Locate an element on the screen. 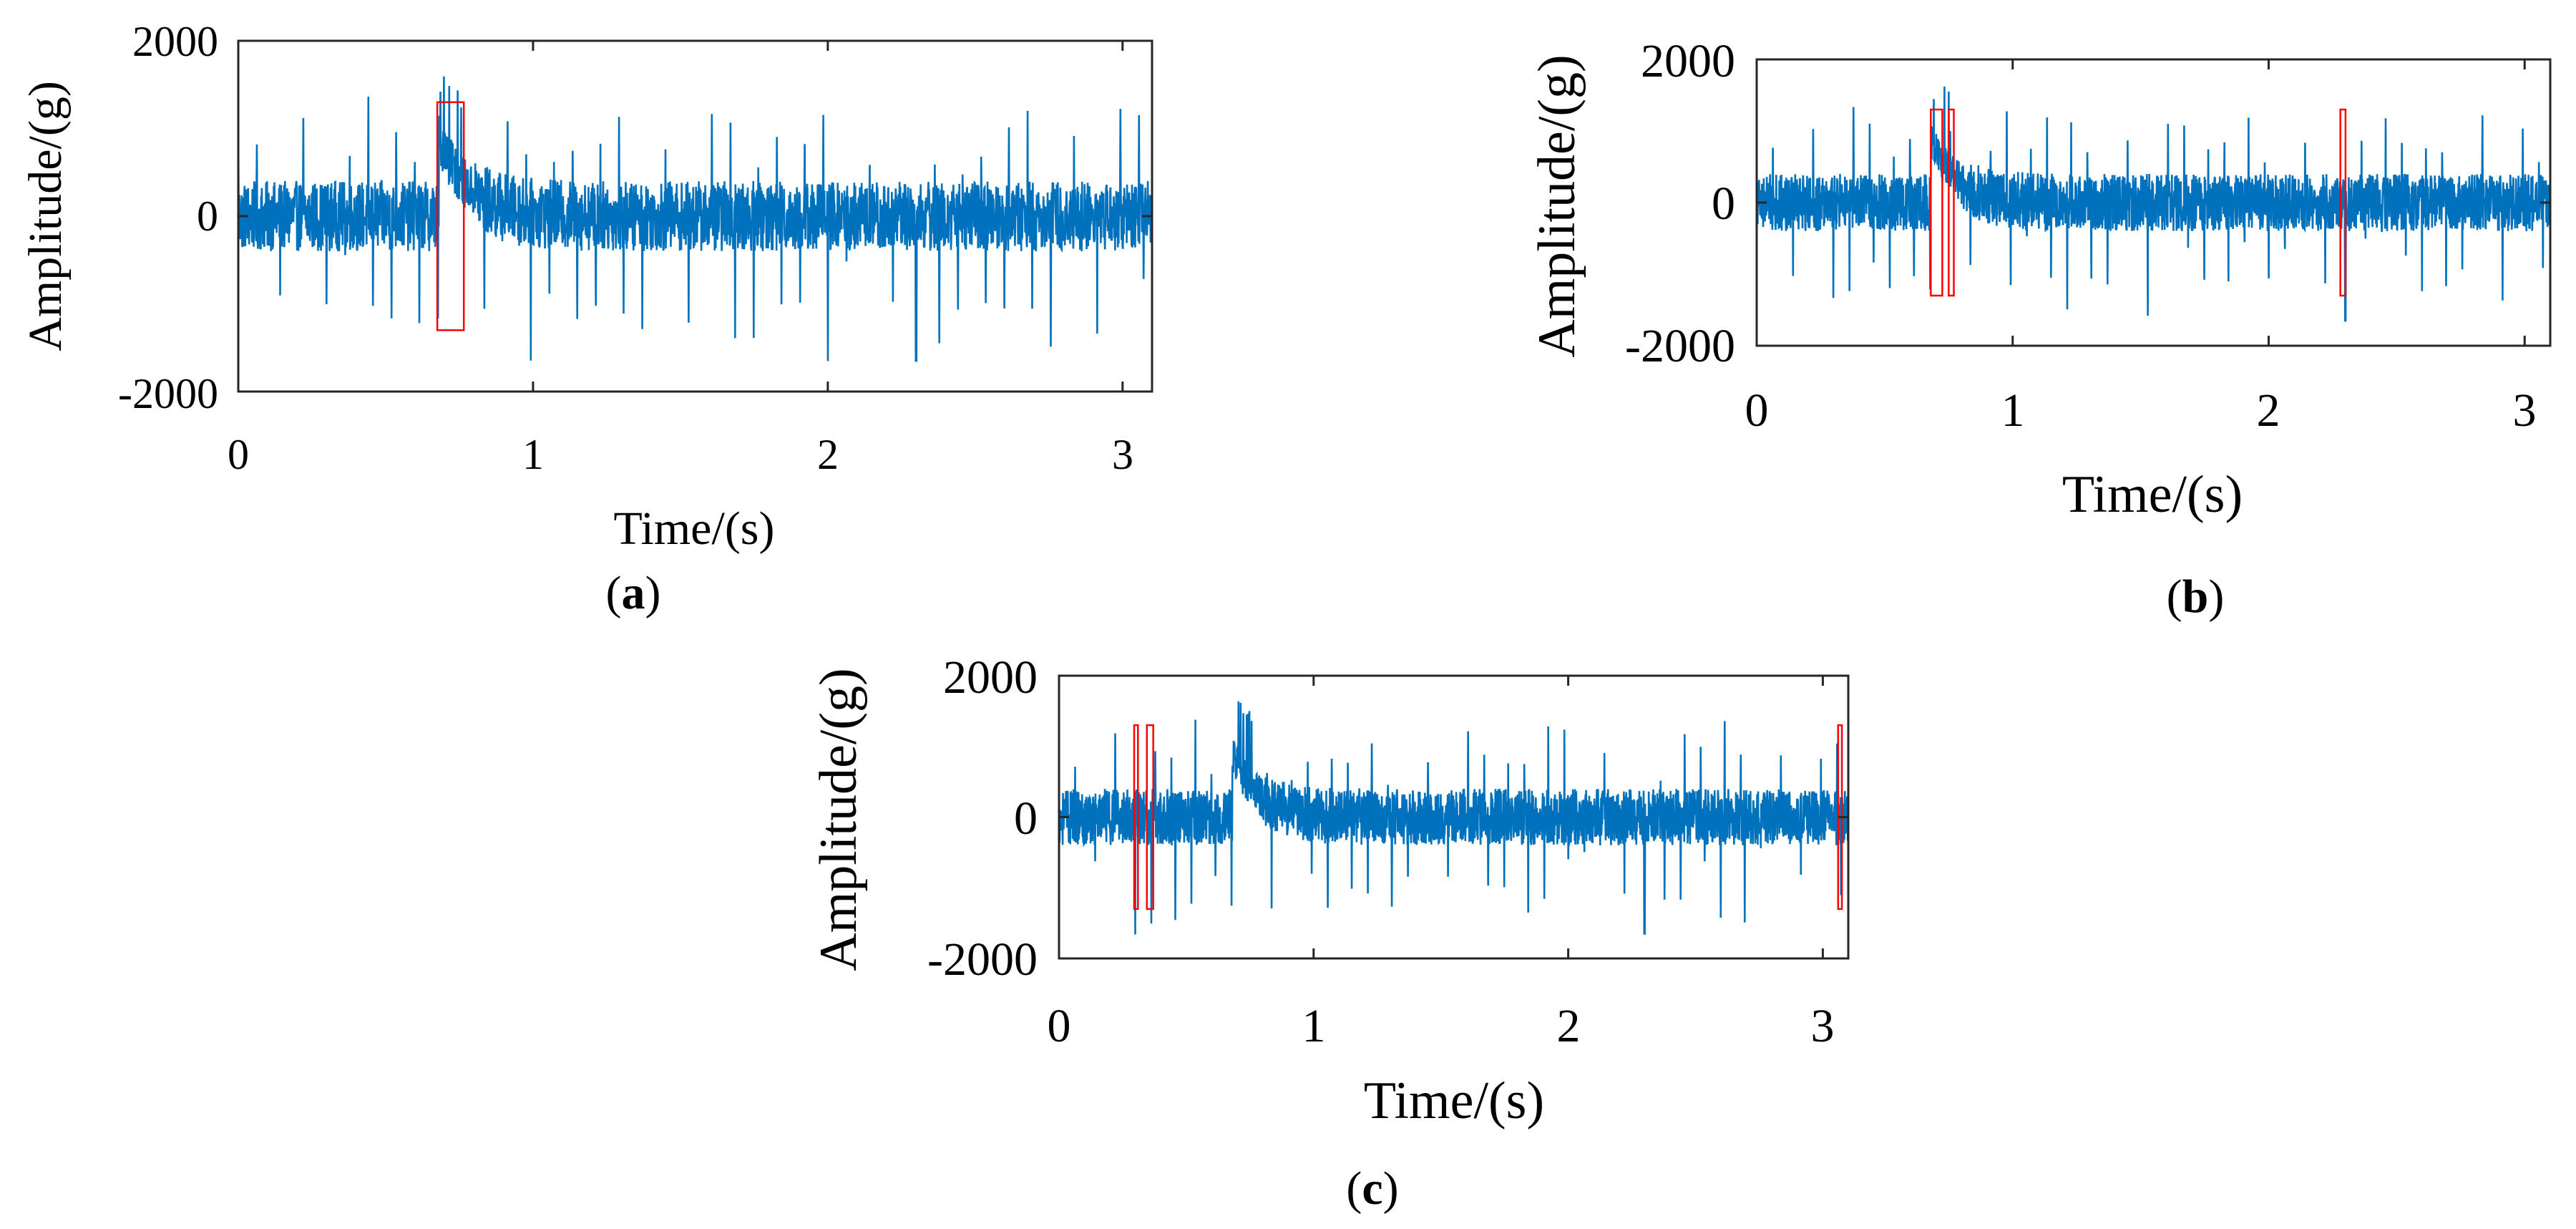 The width and height of the screenshot is (2576, 1229). ticks-c is located at coordinates (1453, 817).